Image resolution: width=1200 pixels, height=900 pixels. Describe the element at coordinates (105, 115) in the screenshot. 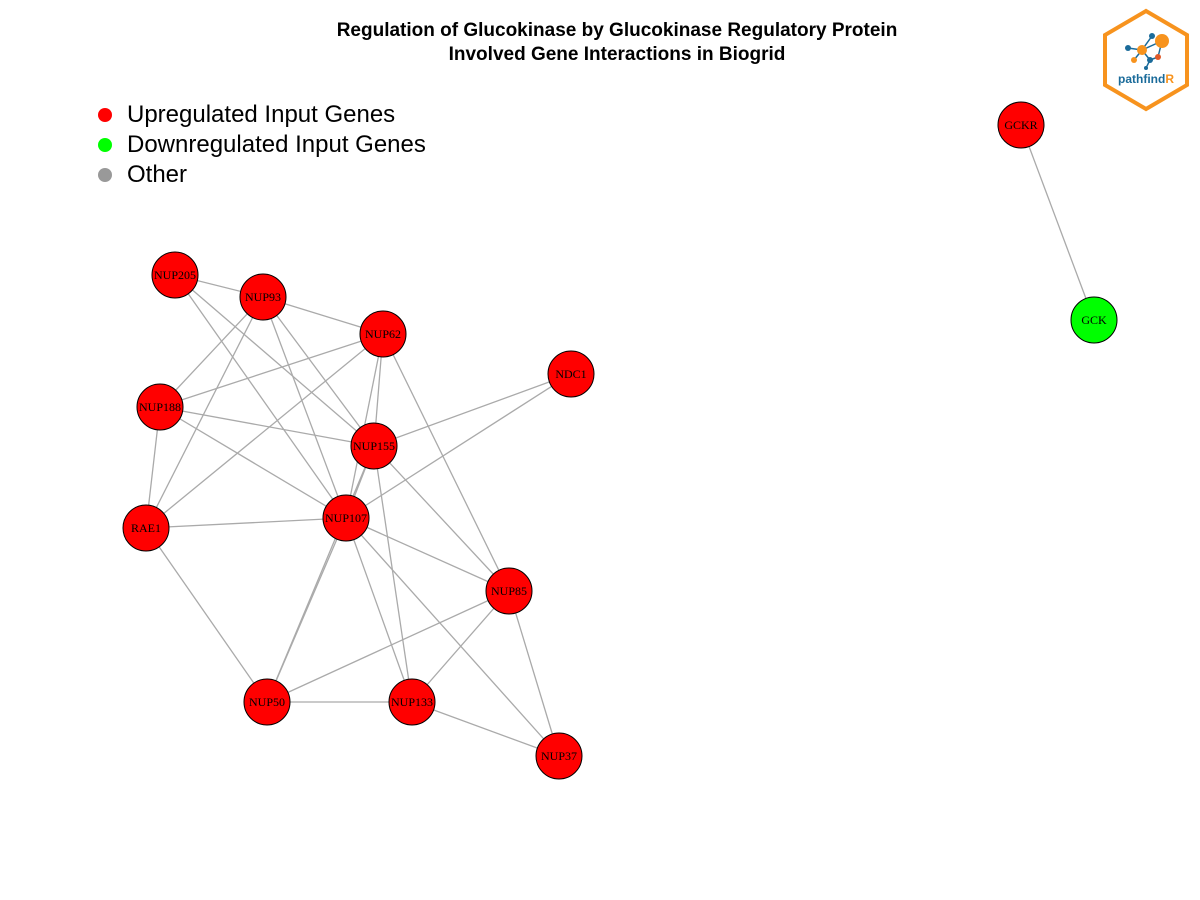

I see `legend-dot-upregulated` at that location.